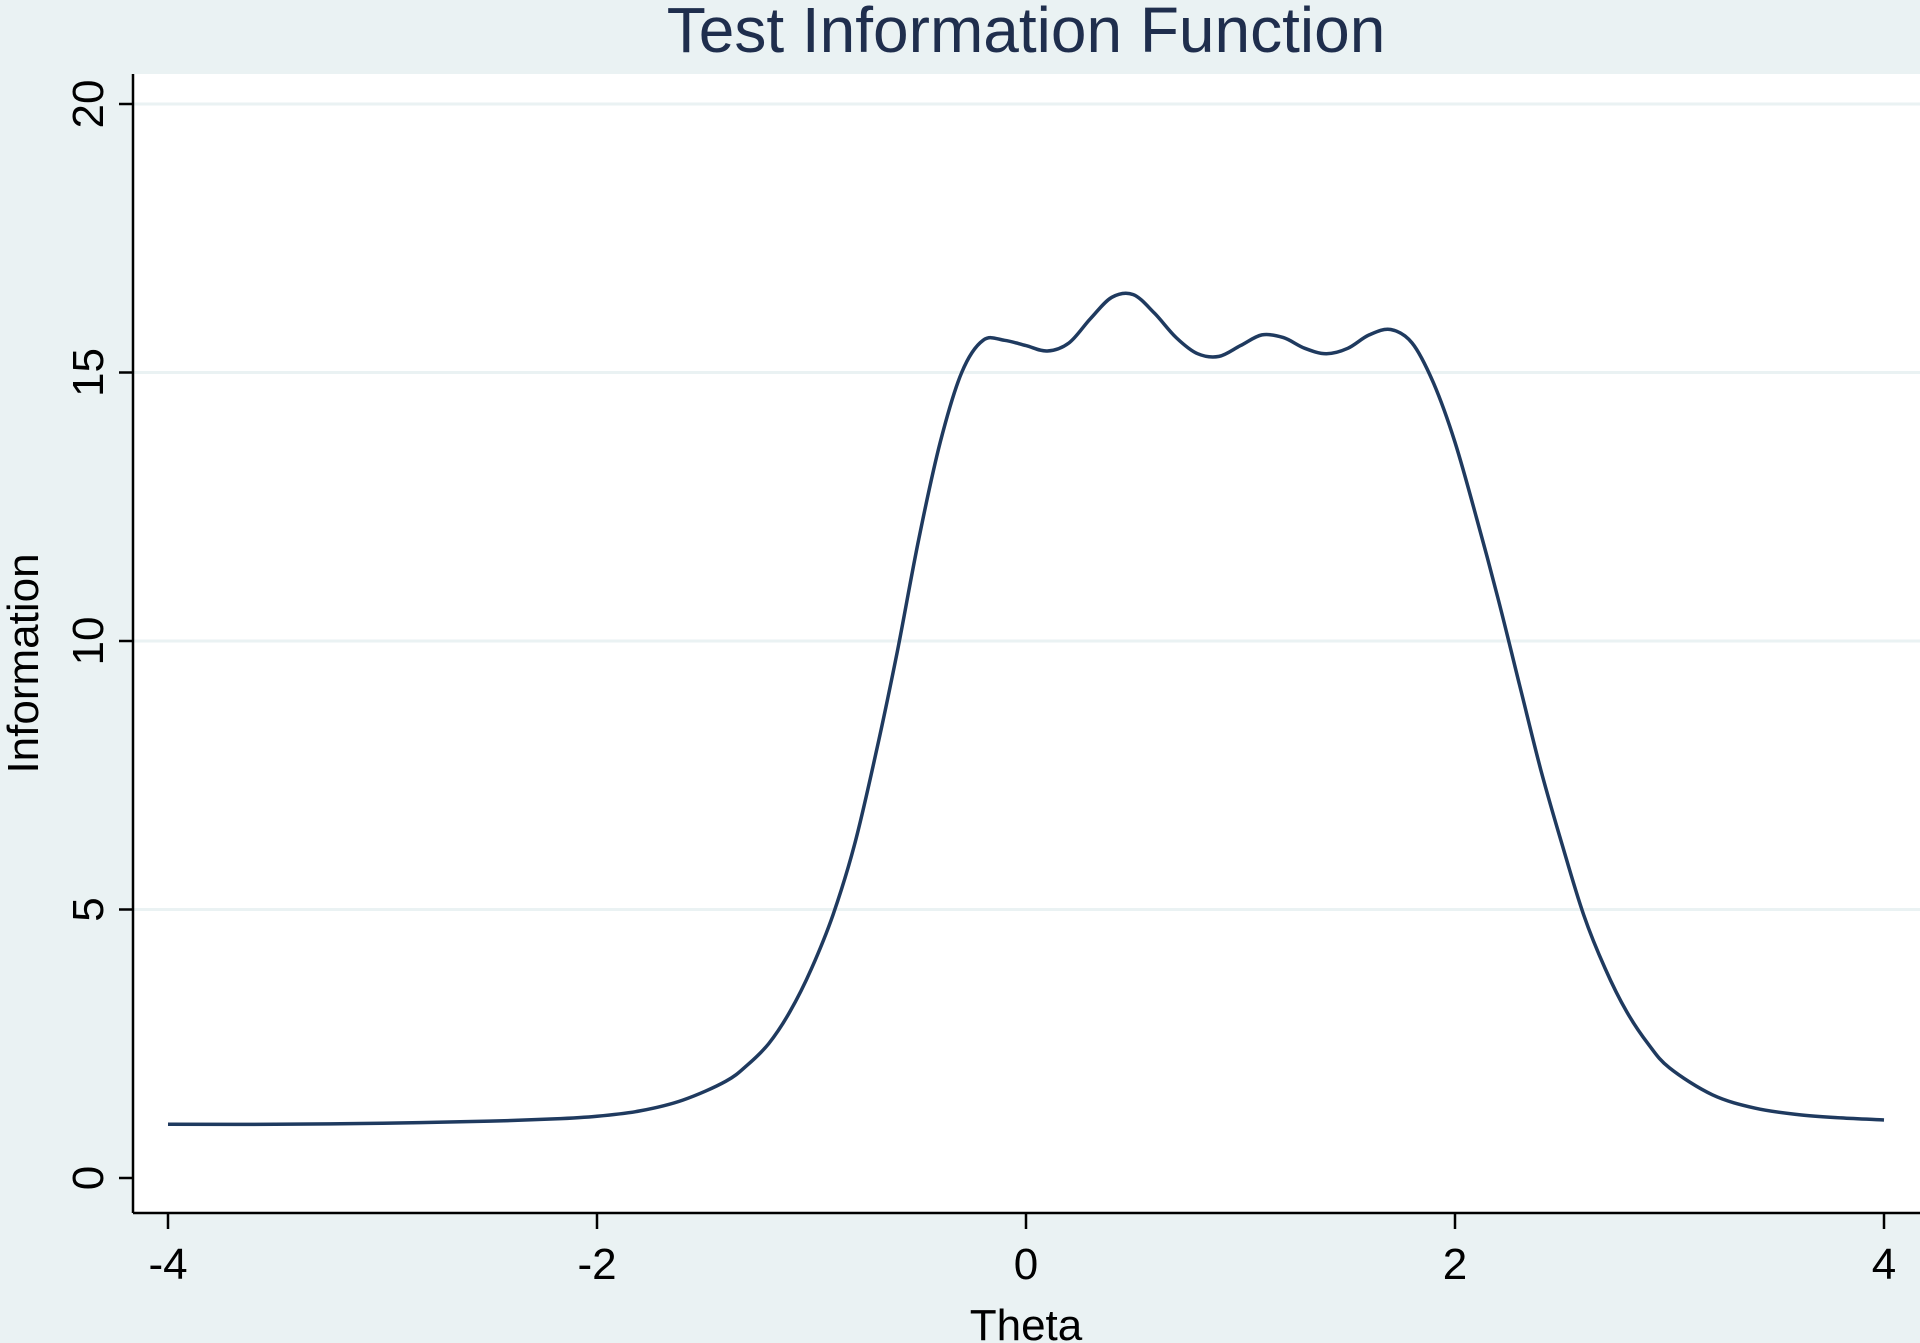  I want to click on x-axis-ticks: -4 -2 0 2 4, so click(1022, 1251).